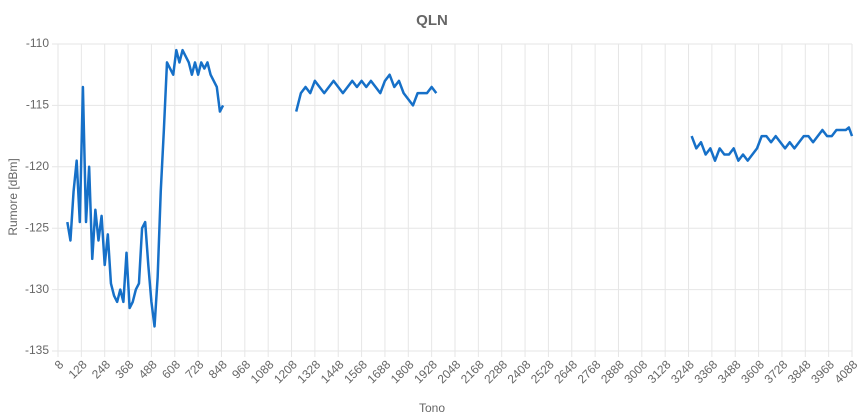  Describe the element at coordinates (432, 408) in the screenshot. I see `x-axis-label: Tono` at that location.